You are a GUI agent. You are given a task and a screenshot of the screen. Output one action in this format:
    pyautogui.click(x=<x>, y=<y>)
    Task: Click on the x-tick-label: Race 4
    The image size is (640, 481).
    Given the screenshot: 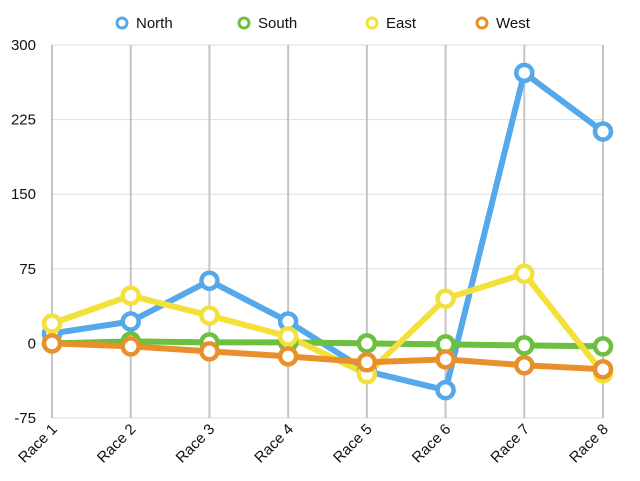 What is the action you would take?
    pyautogui.click(x=274, y=444)
    